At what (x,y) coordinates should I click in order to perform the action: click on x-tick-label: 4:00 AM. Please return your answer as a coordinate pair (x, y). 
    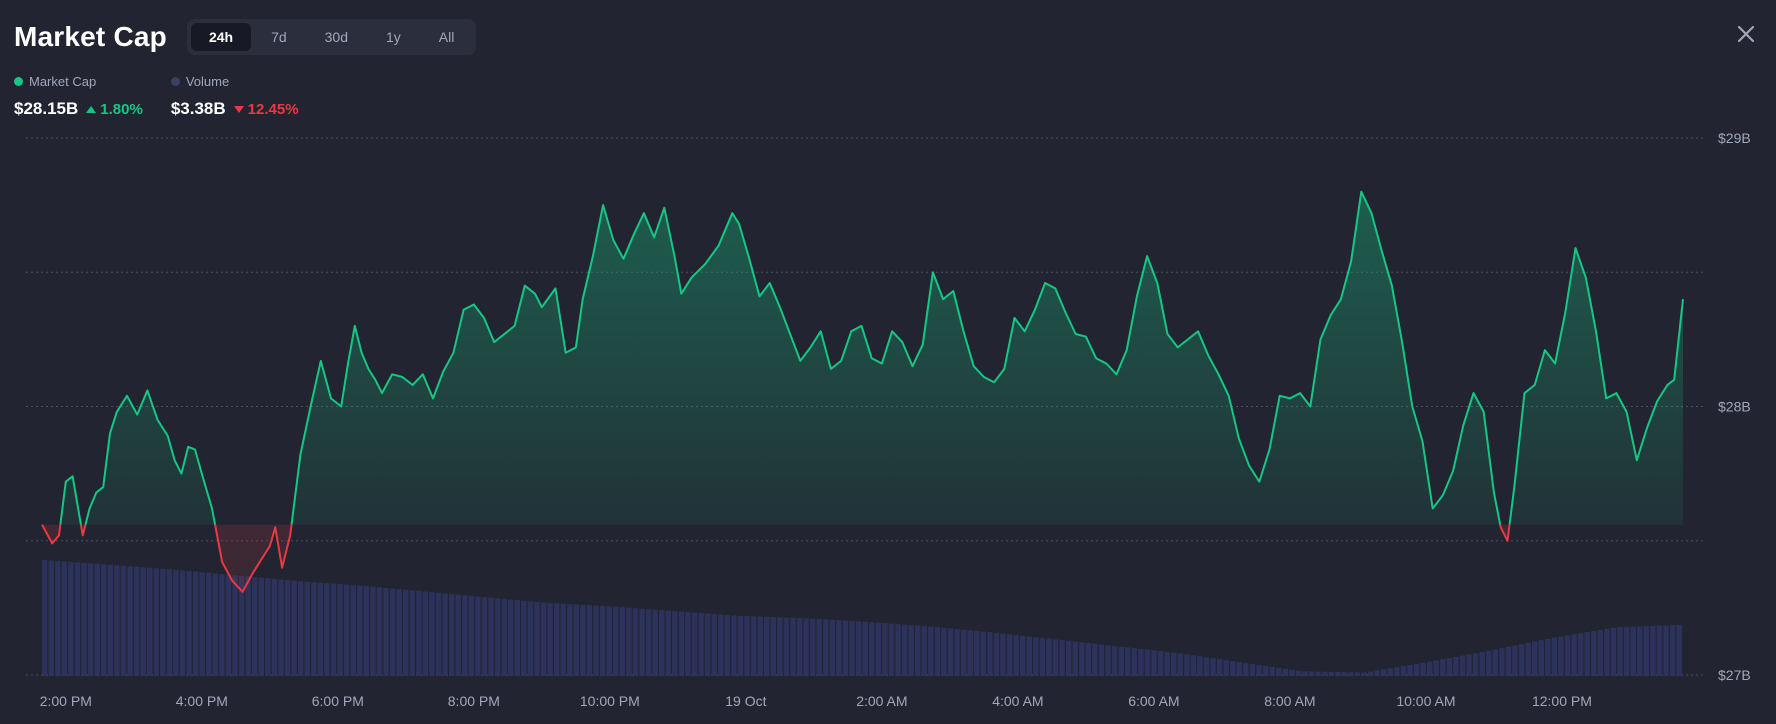
    Looking at the image, I should click on (1017, 701).